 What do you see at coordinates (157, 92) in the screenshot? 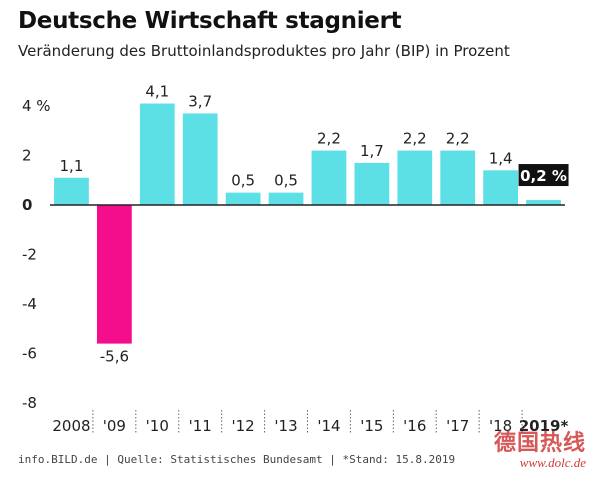
I see `data-label: 4,1` at bounding box center [157, 92].